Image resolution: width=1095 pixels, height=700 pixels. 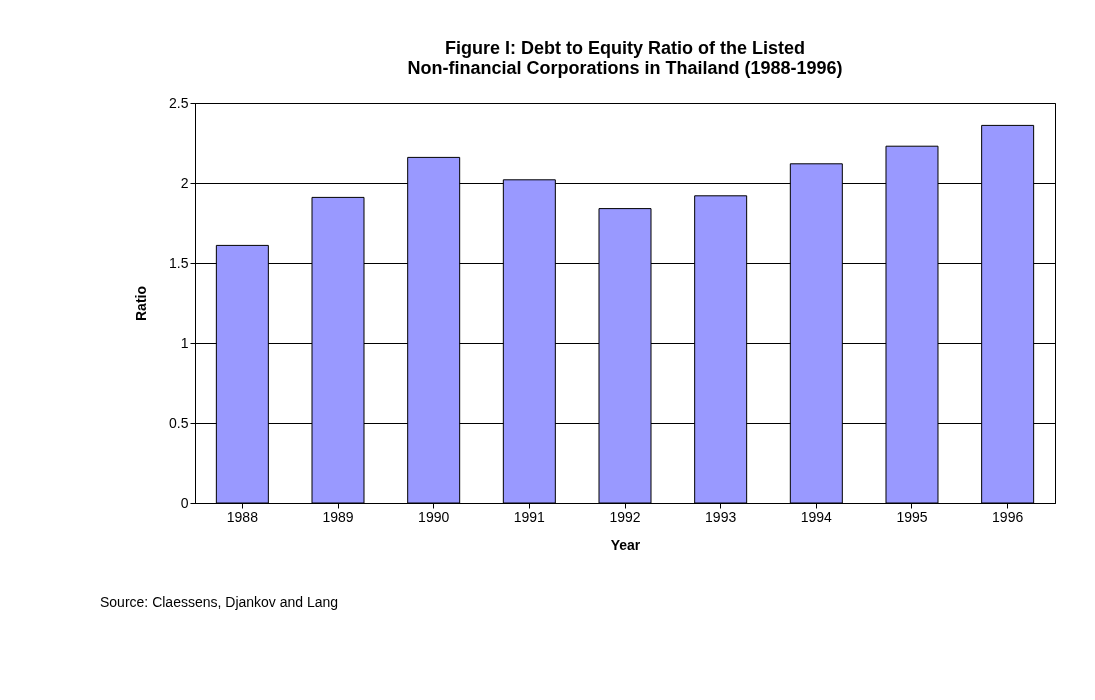 I want to click on y-axis-title: Ratio, so click(x=141, y=303).